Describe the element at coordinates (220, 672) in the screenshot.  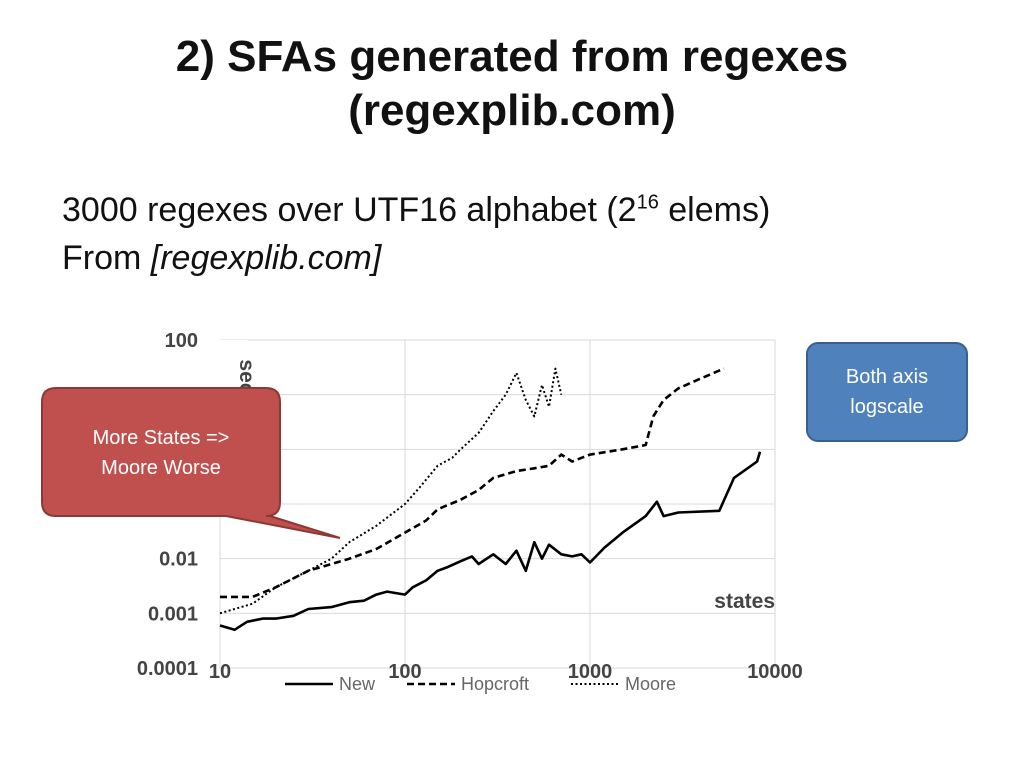
I see `x-tick-label: 10` at that location.